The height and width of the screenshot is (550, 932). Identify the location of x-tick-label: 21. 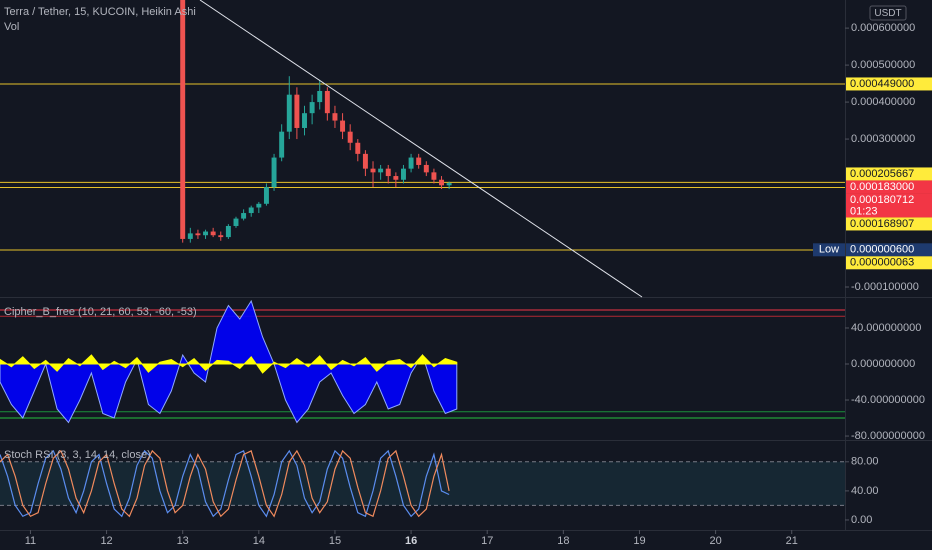
(792, 541).